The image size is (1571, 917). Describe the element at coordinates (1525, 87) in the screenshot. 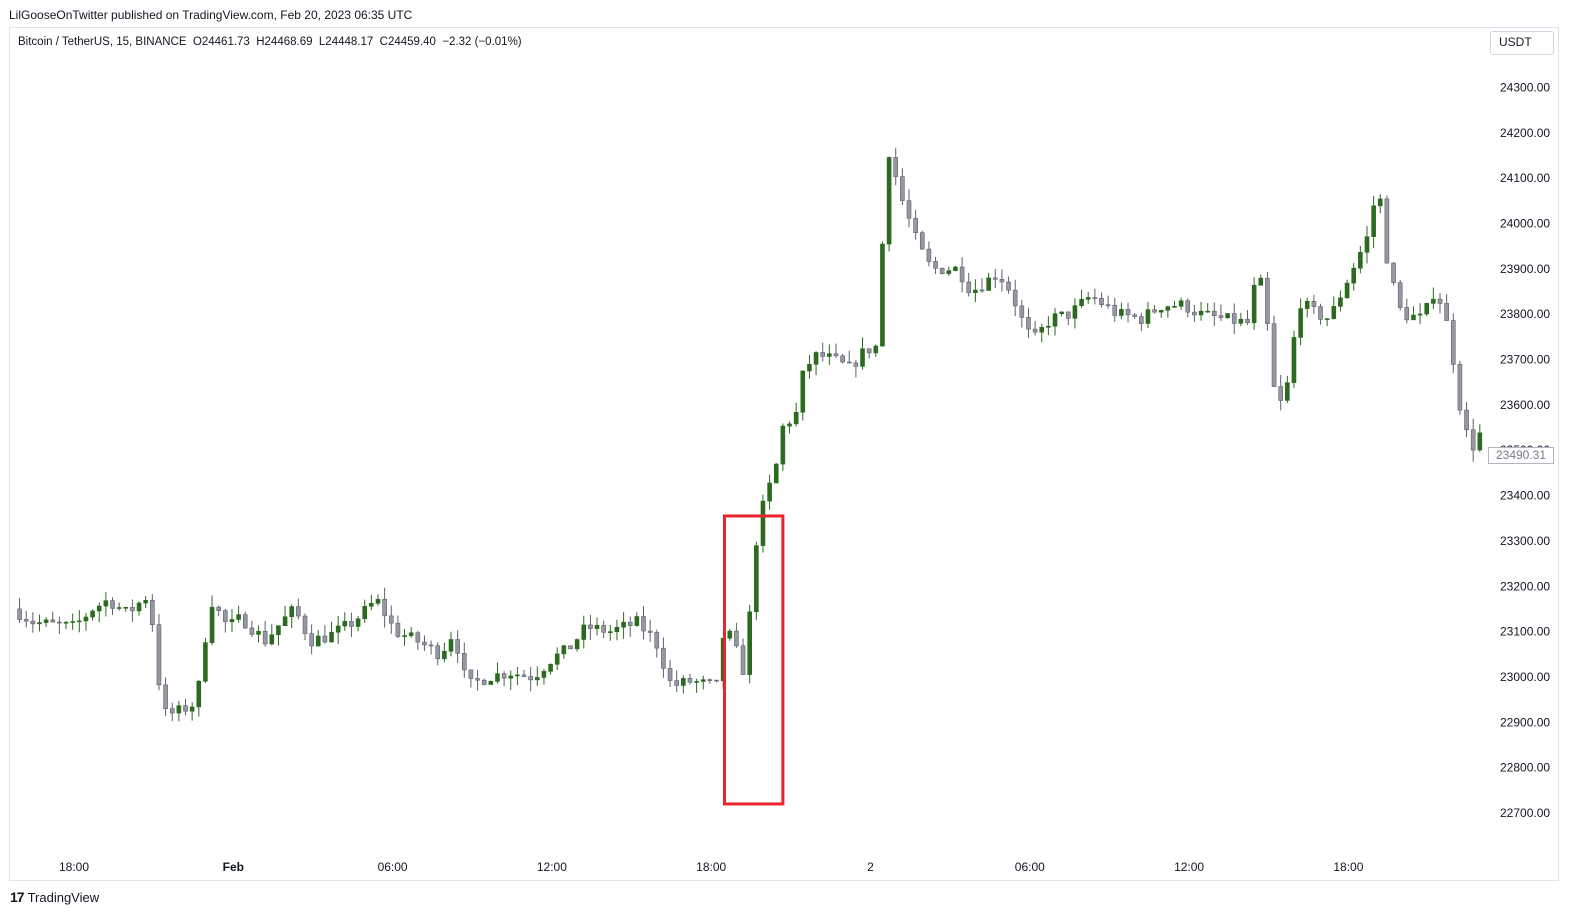

I see `y-tick-label: 24300.00` at that location.